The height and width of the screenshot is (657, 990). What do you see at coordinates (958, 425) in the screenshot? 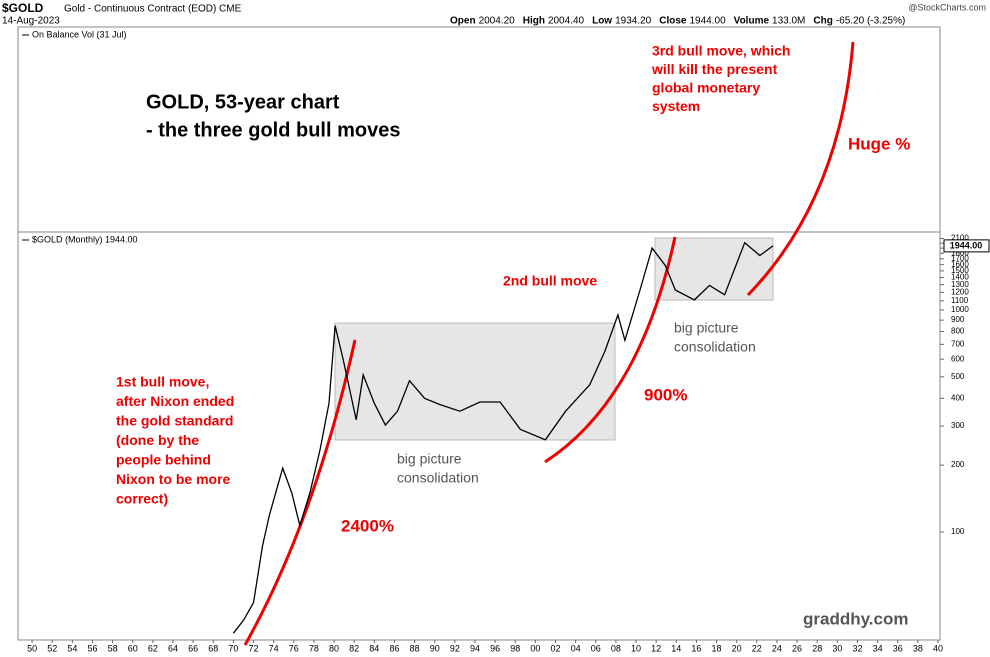
I see `y-tick-label: 300` at bounding box center [958, 425].